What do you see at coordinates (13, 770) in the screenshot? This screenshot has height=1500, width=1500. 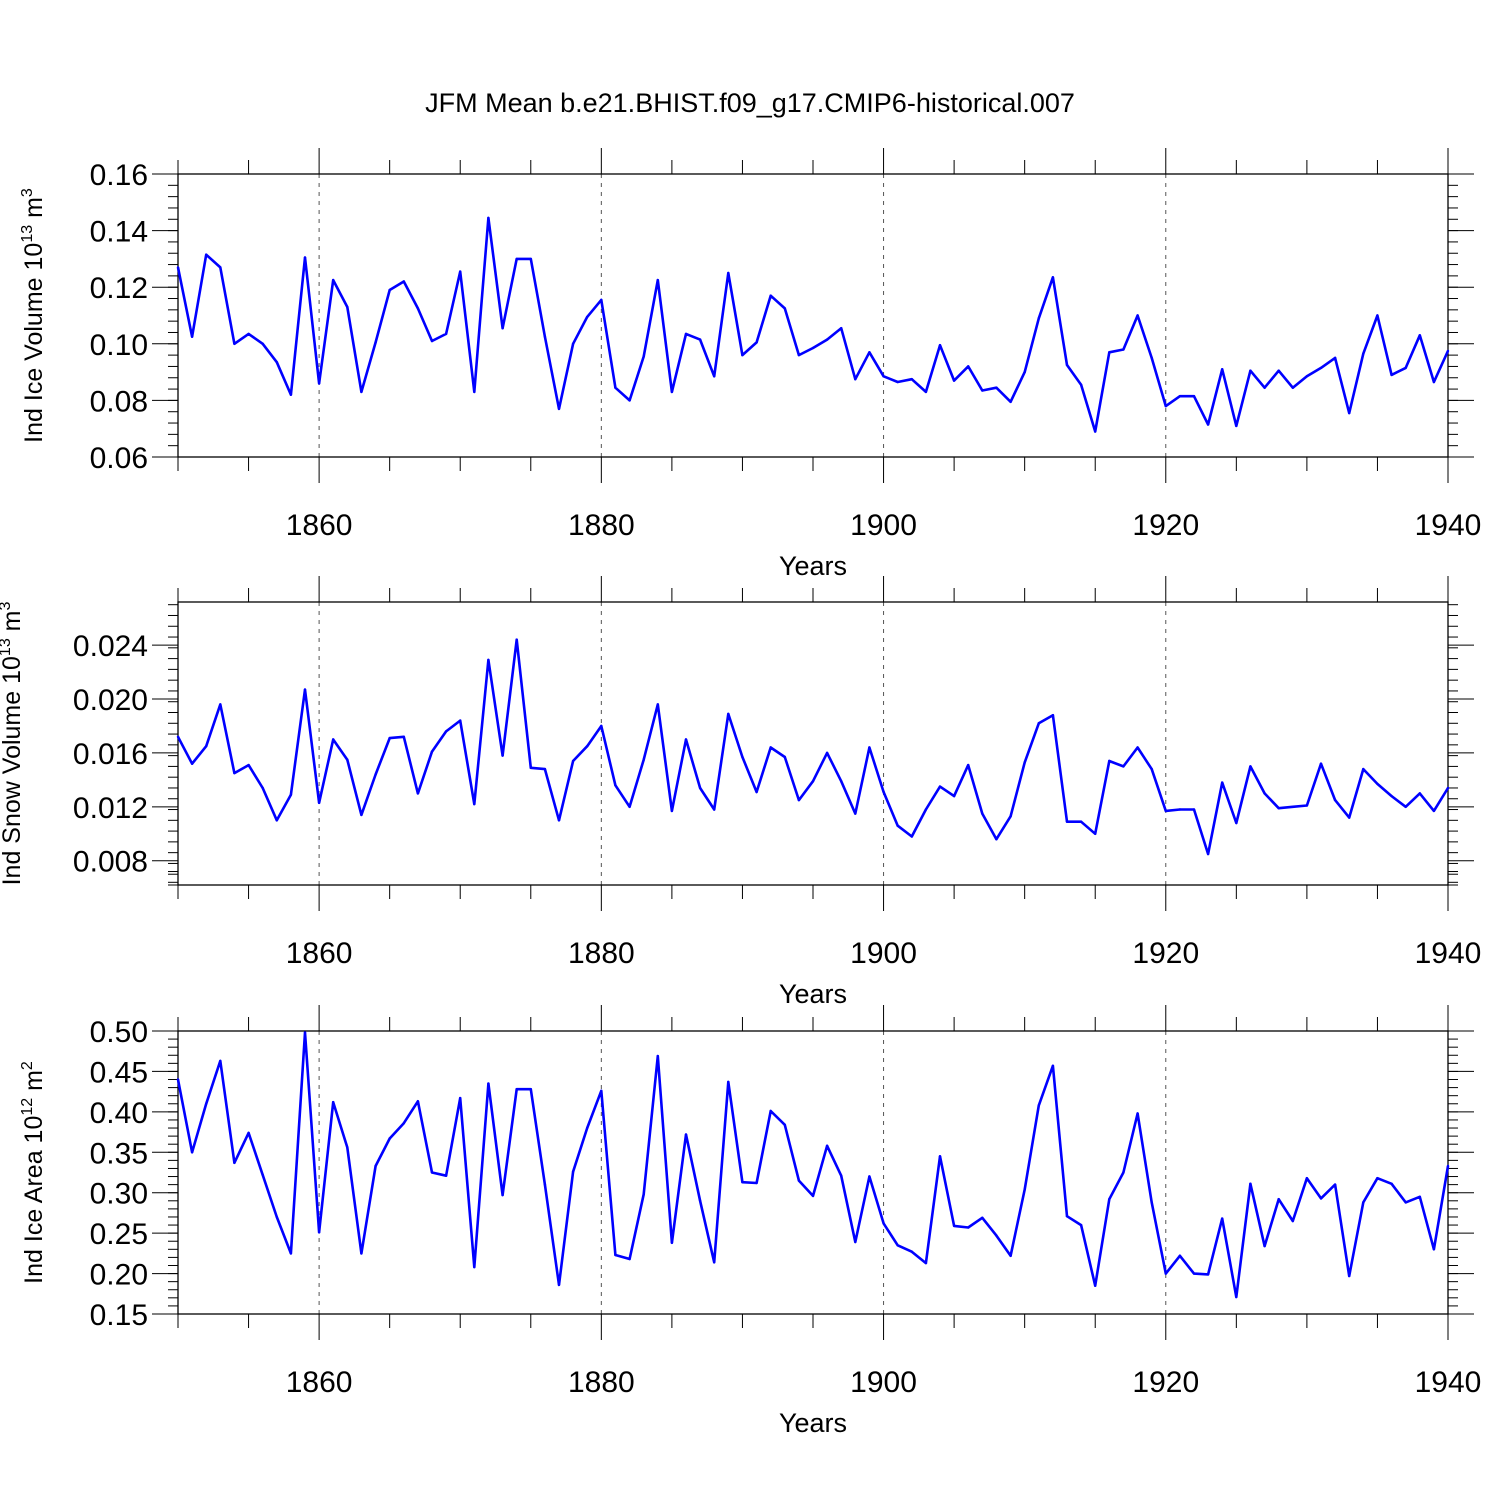 I see `y-axis-label-main: Ind Snow Volume 10` at bounding box center [13, 770].